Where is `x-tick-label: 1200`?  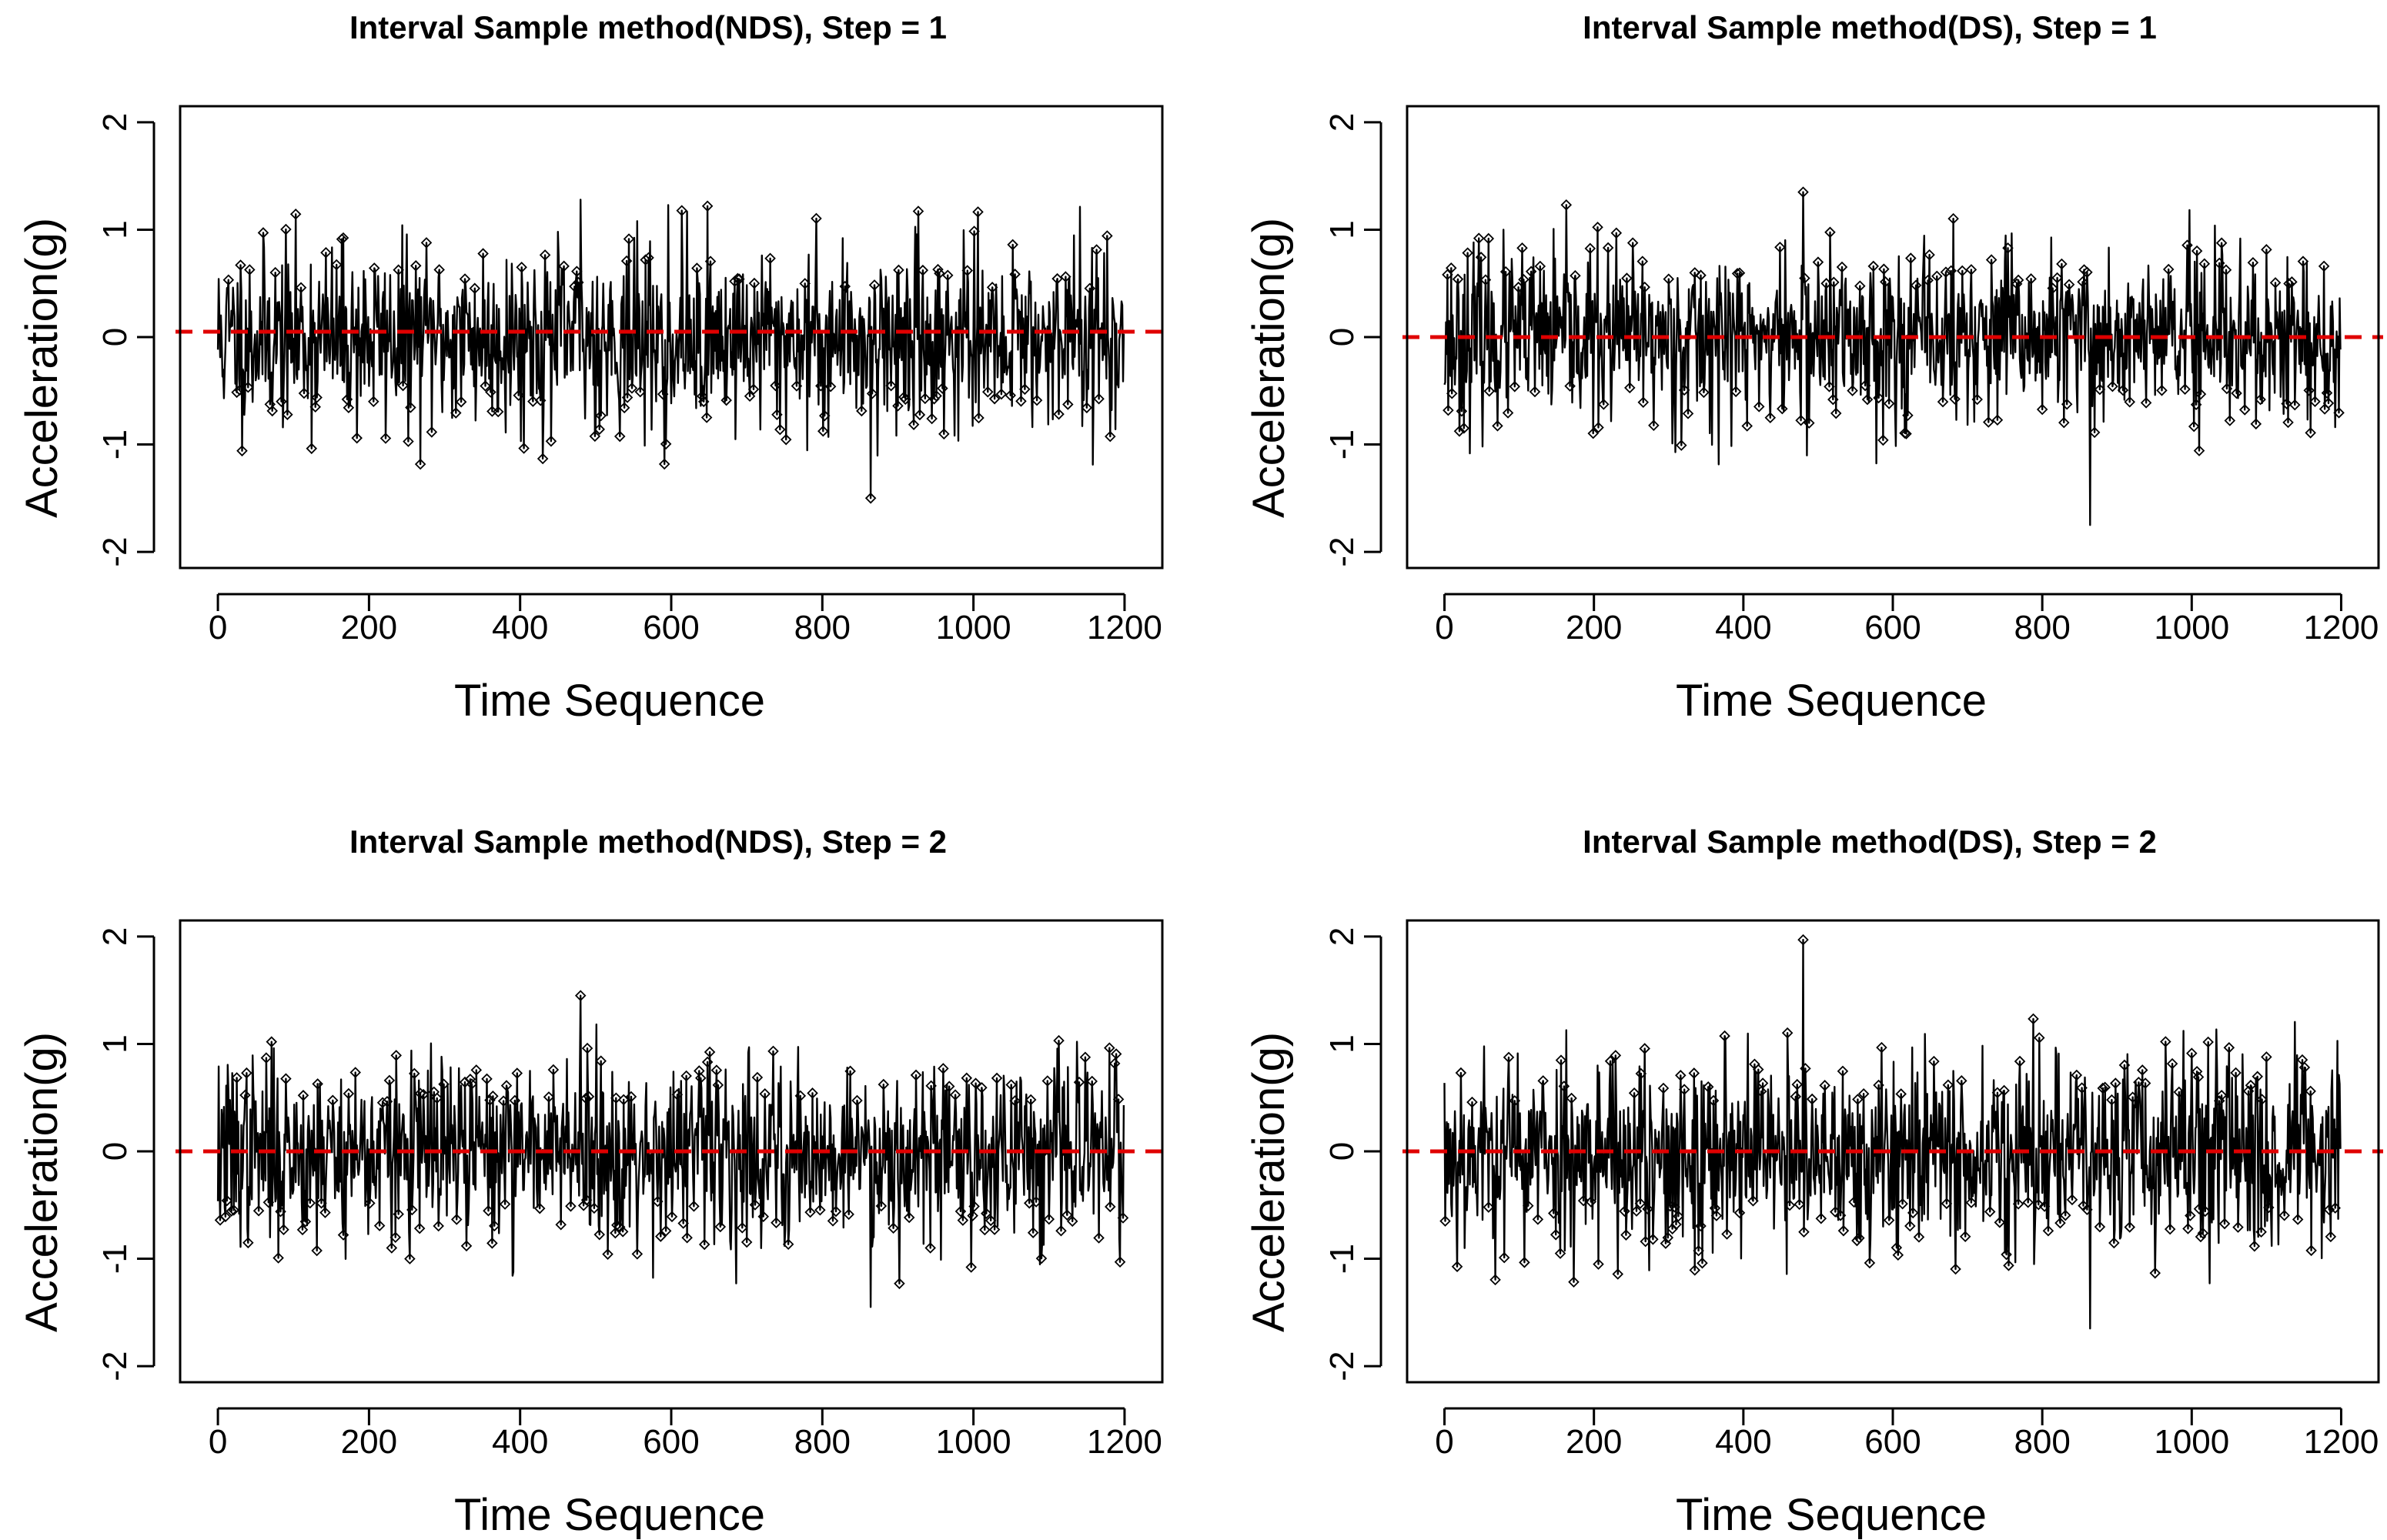 x-tick-label: 1200 is located at coordinates (2341, 1442).